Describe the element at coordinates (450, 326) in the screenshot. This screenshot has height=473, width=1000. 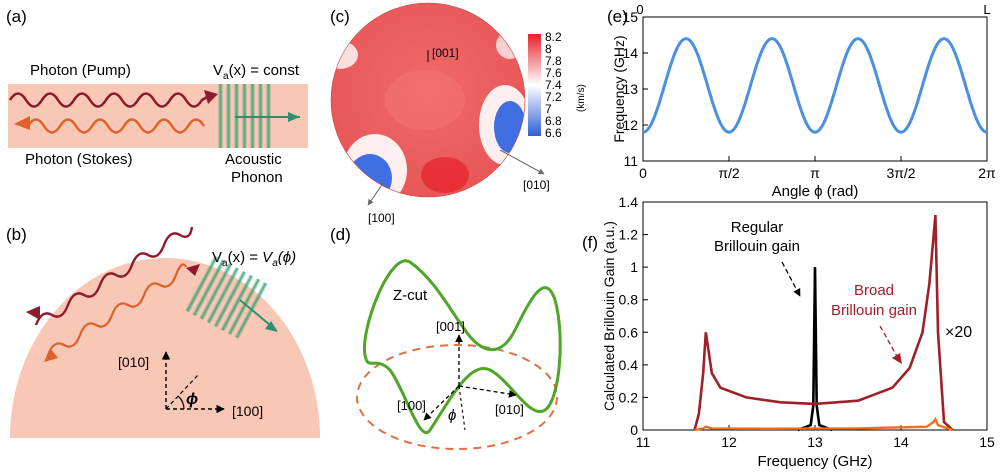
I see `dir-001-label-d: [001]` at that location.